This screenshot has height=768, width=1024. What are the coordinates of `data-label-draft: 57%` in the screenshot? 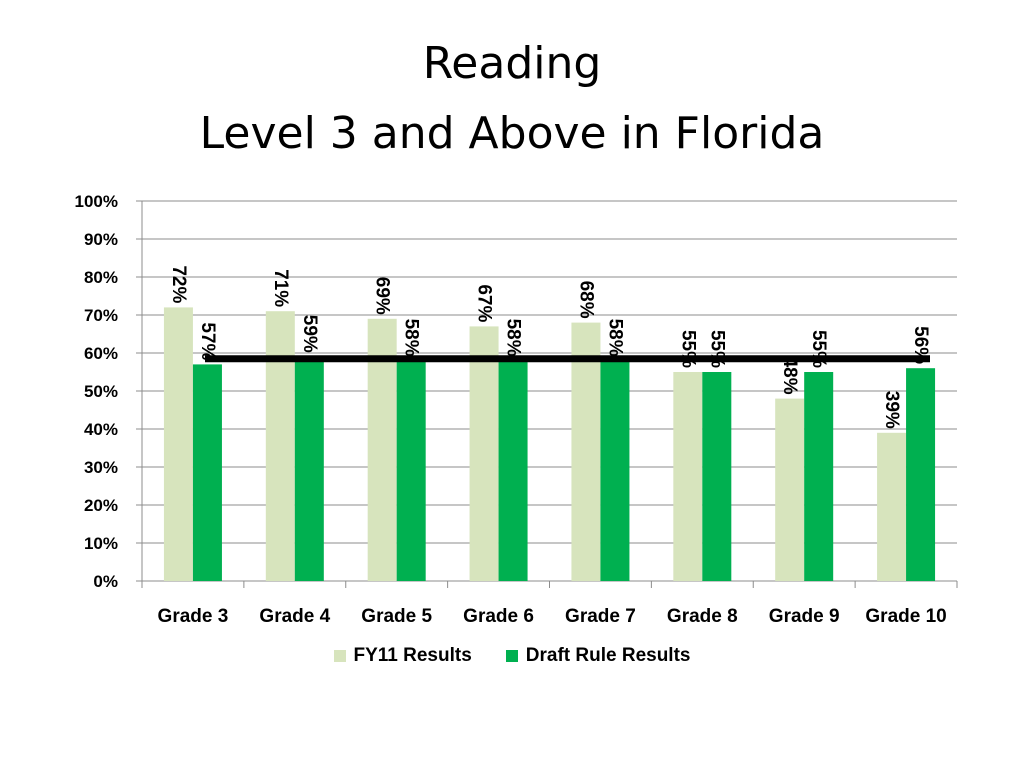 It's located at (207, 341).